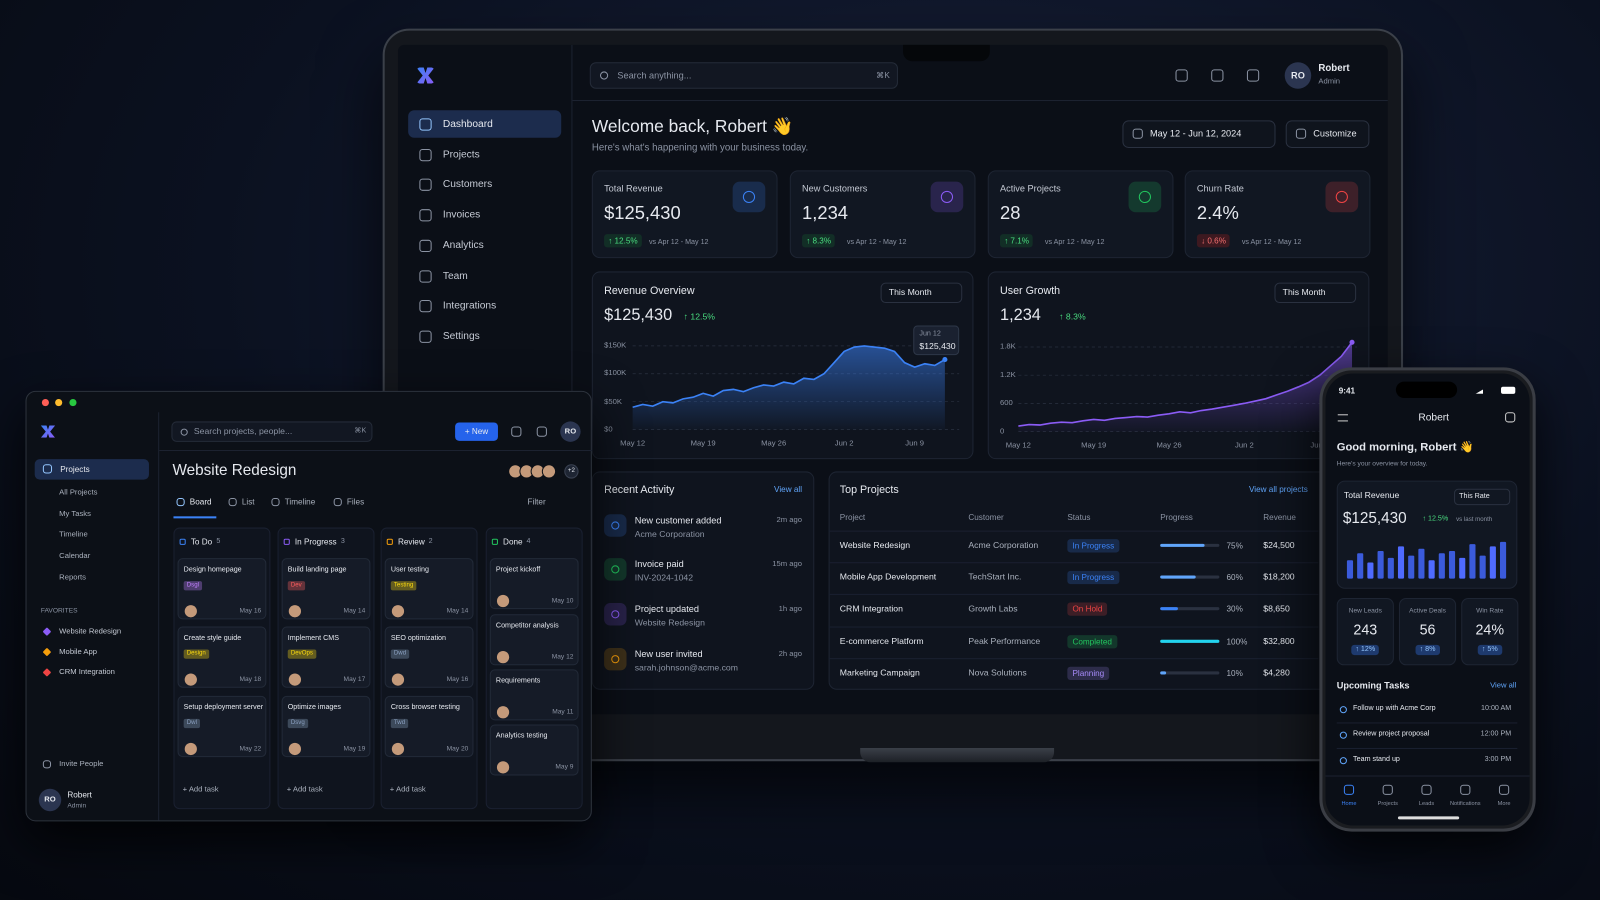 This screenshot has height=900, width=1600. Describe the element at coordinates (455, 276) in the screenshot. I see `nav-item: Team` at that location.